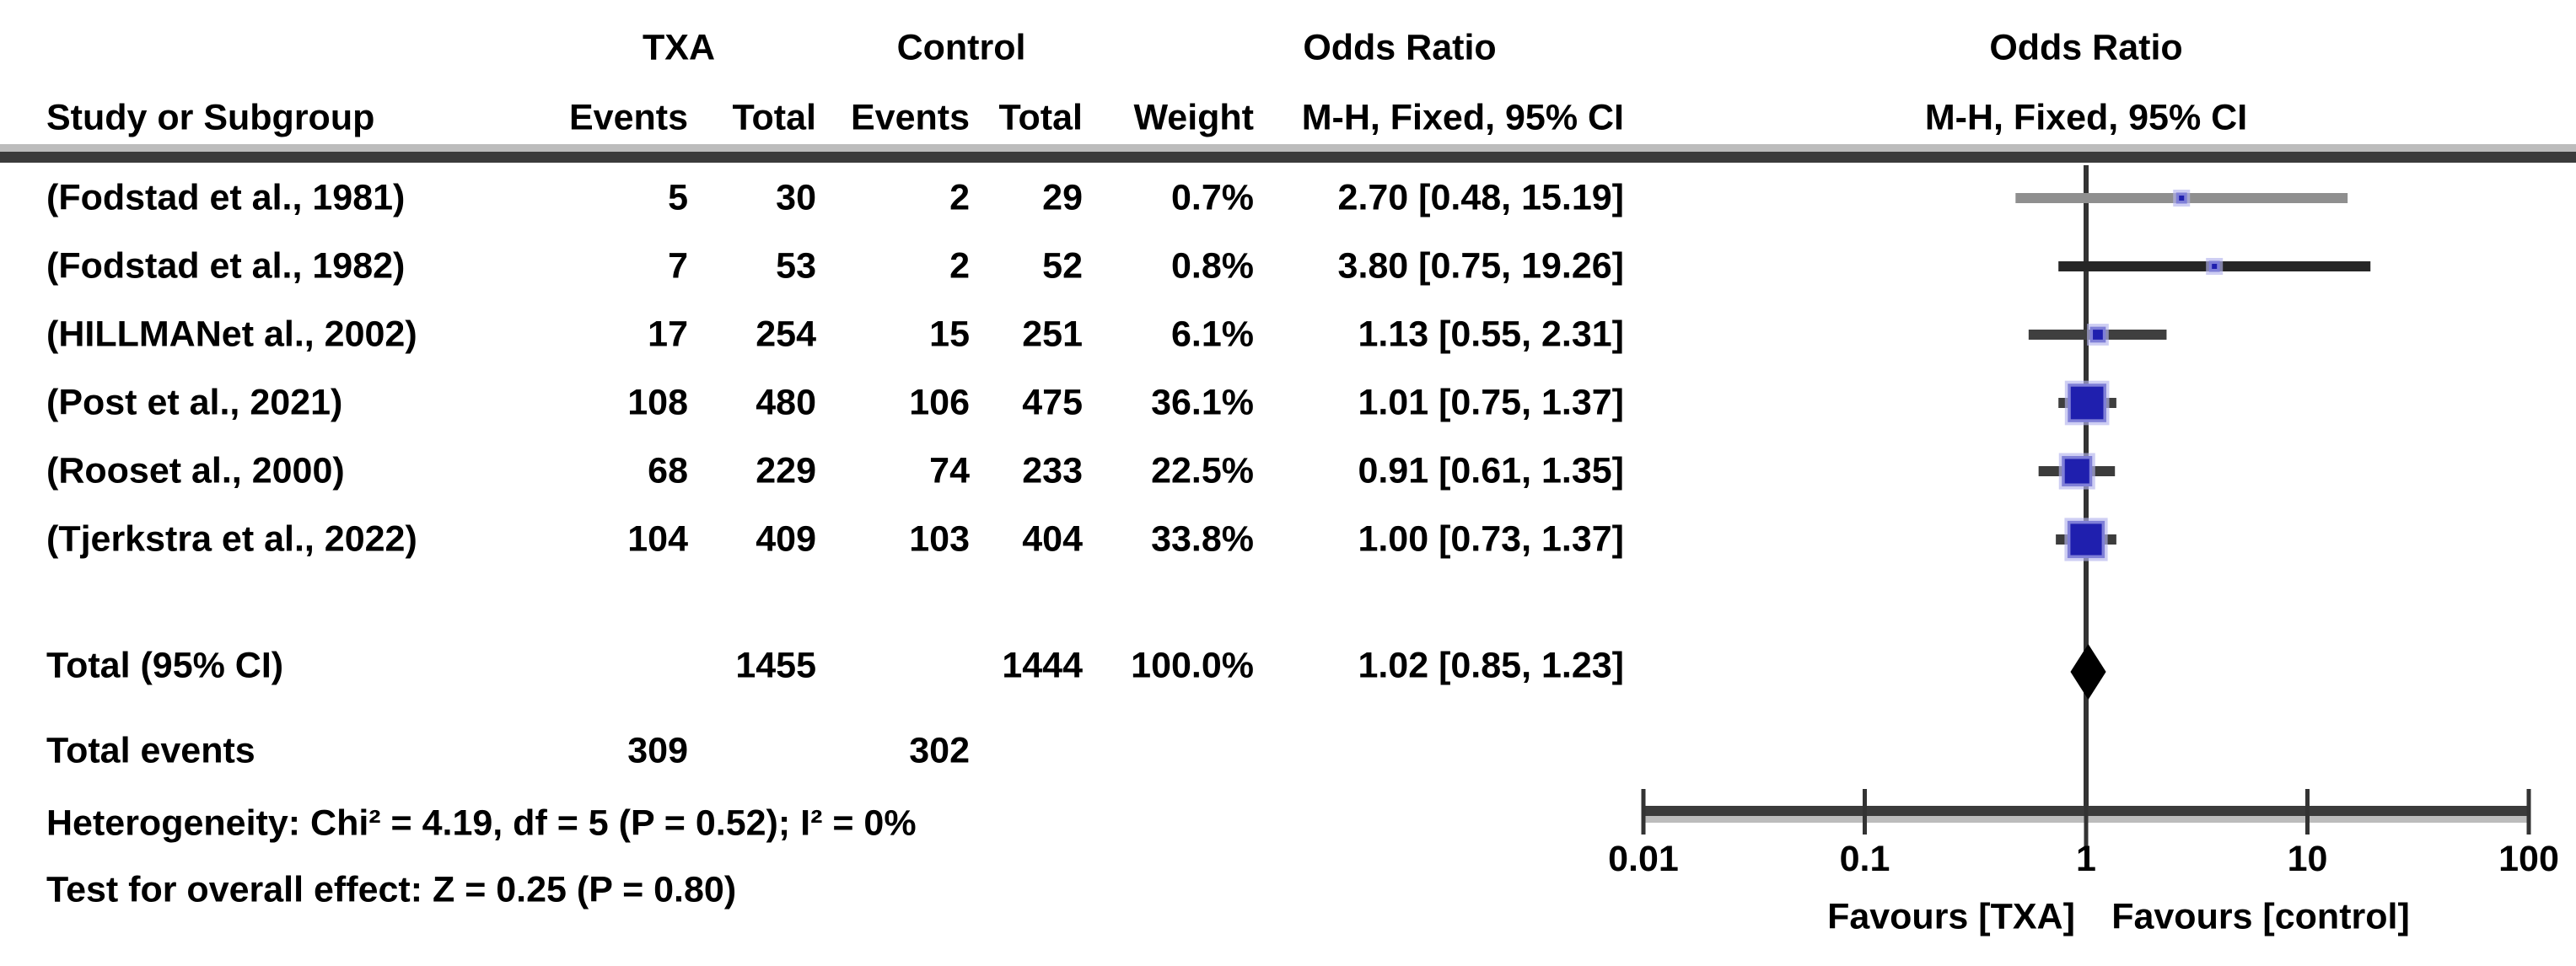 Image resolution: width=2576 pixels, height=966 pixels. Describe the element at coordinates (231, 334) in the screenshot. I see `study-label: (HILLMANet al., 2002)` at that location.